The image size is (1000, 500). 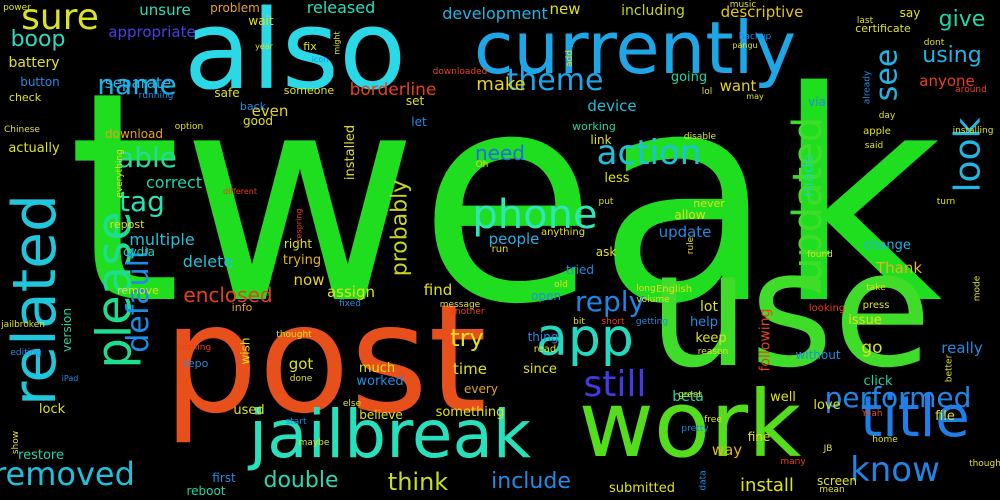 What do you see at coordinates (295, 57) in the screenshot?
I see `cloud-word-also: also` at bounding box center [295, 57].